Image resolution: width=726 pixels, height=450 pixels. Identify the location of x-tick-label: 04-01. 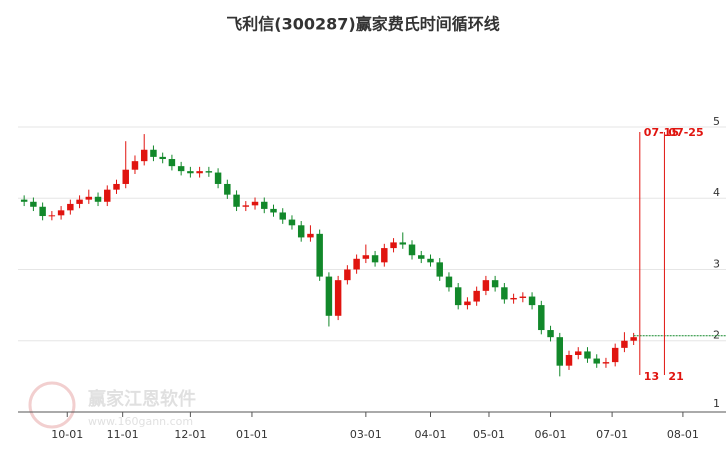
(431, 434).